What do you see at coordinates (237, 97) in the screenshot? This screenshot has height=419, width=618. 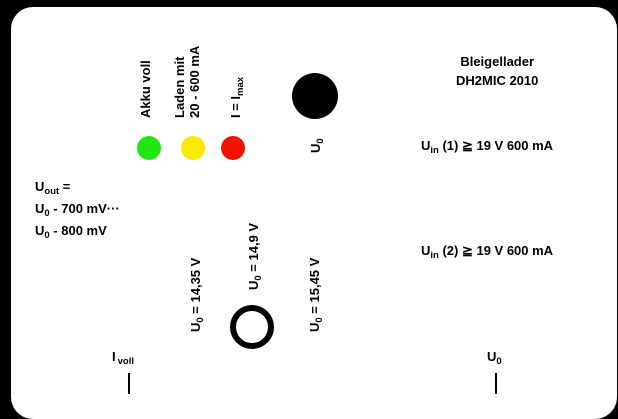 I see `led-label-imax: I = Imax` at bounding box center [237, 97].